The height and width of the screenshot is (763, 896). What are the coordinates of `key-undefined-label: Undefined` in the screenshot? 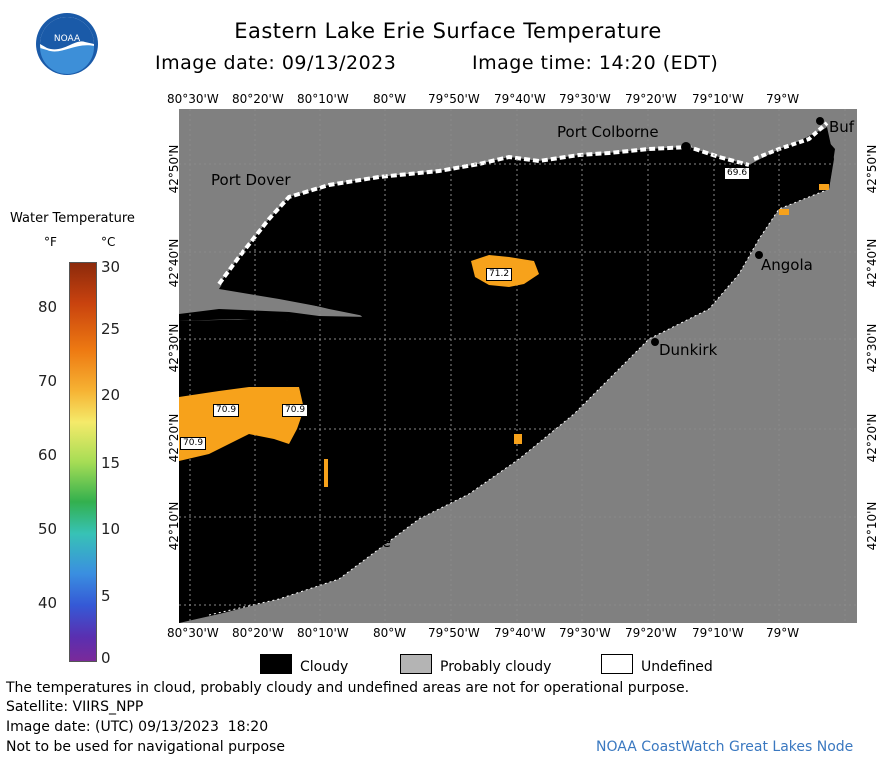 It's located at (677, 667).